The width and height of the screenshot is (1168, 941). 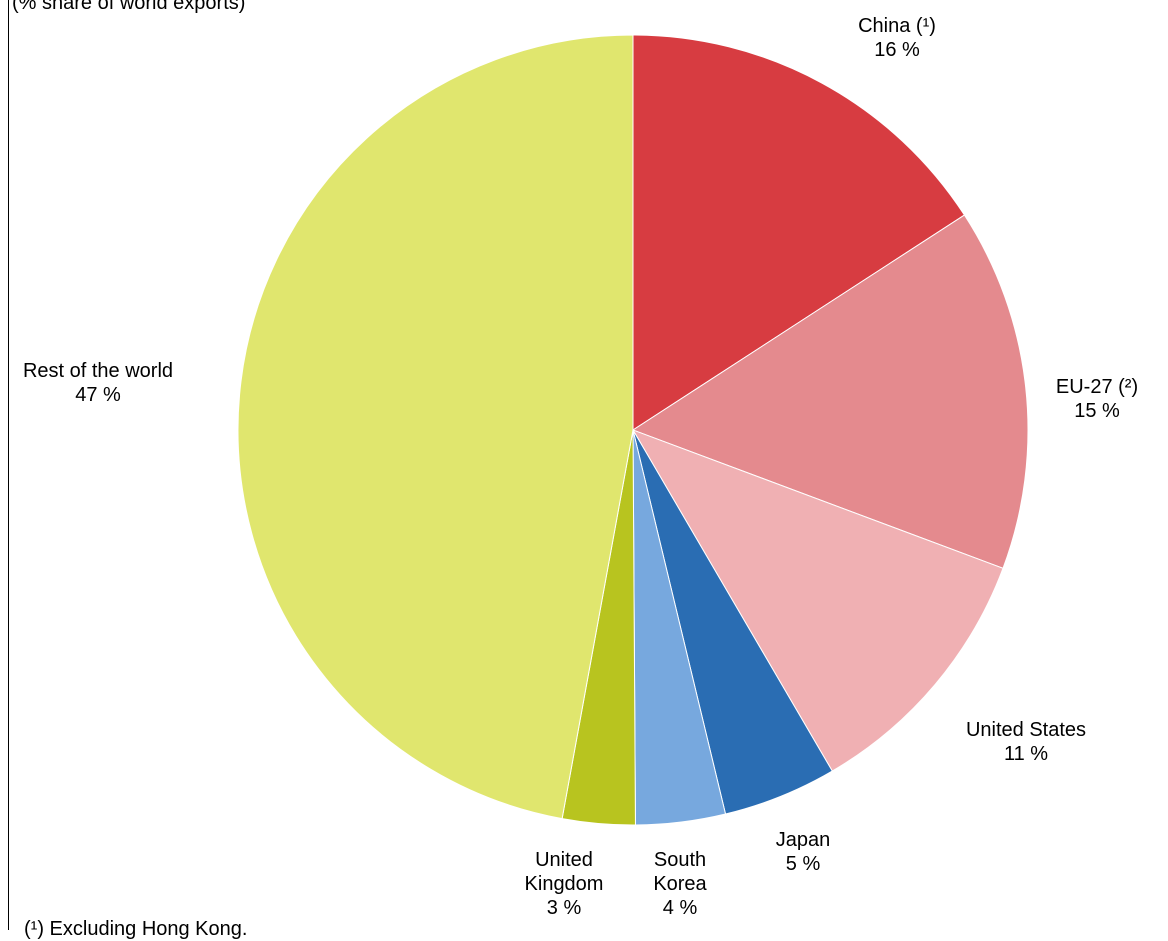 What do you see at coordinates (1097, 387) in the screenshot?
I see `pie-label-text-eu-27: EU-27 (²)` at bounding box center [1097, 387].